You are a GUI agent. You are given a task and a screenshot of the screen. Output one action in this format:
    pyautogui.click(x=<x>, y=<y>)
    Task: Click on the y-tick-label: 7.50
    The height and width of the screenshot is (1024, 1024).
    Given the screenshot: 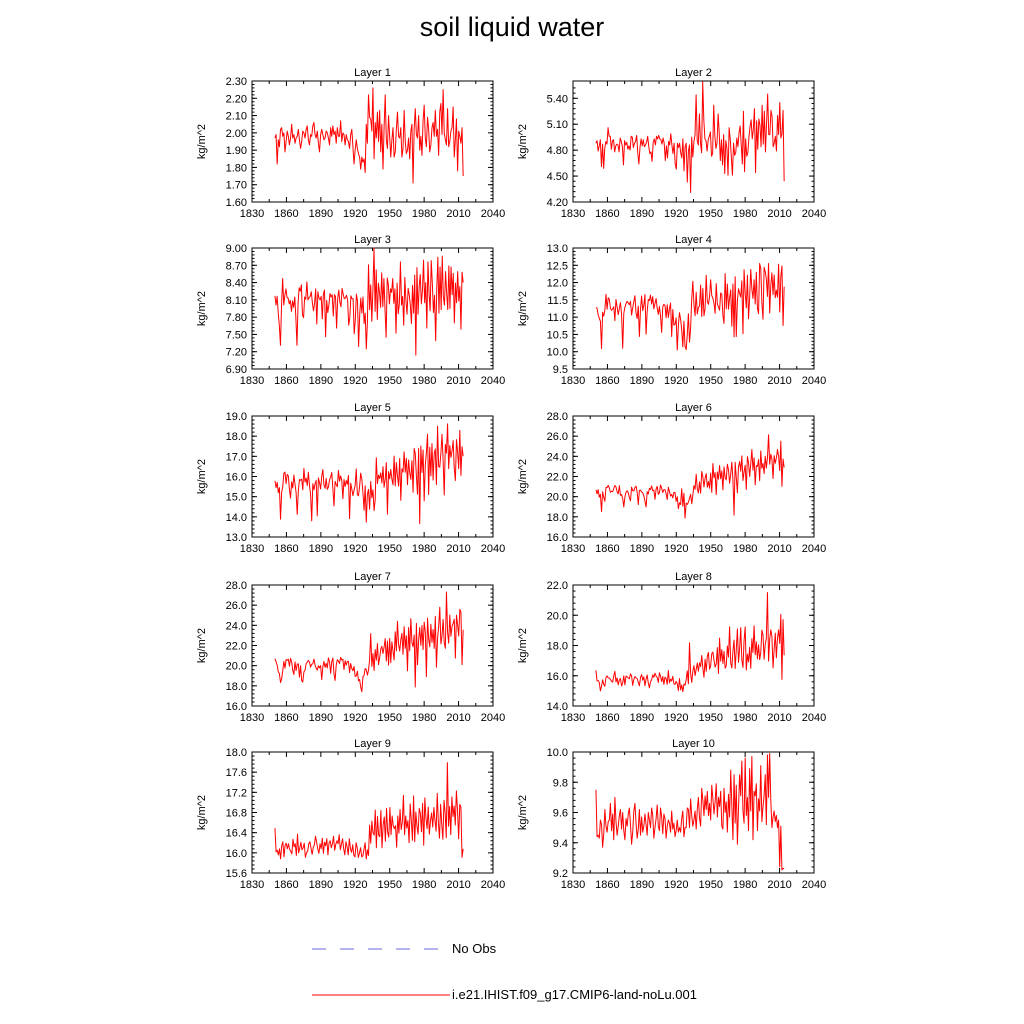 What is the action you would take?
    pyautogui.click(x=236, y=335)
    